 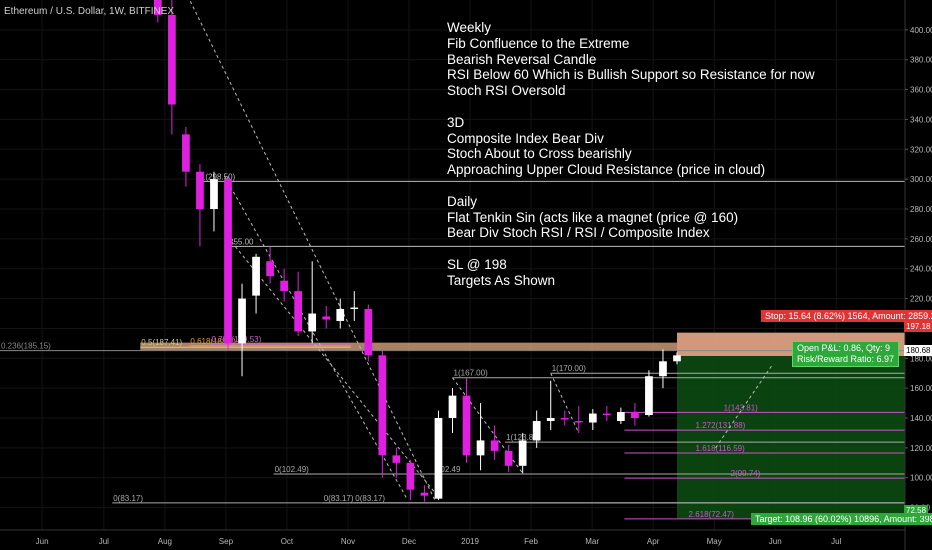 What do you see at coordinates (790, 437) in the screenshot?
I see `target-zone` at bounding box center [790, 437].